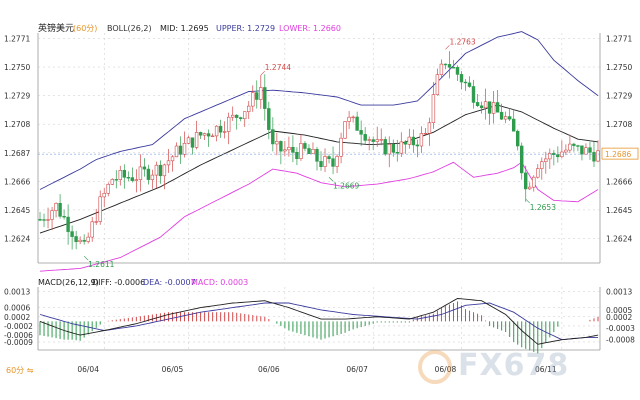 The image size is (640, 400). I want to click on price-tick-left: 1.2729, so click(17, 96).